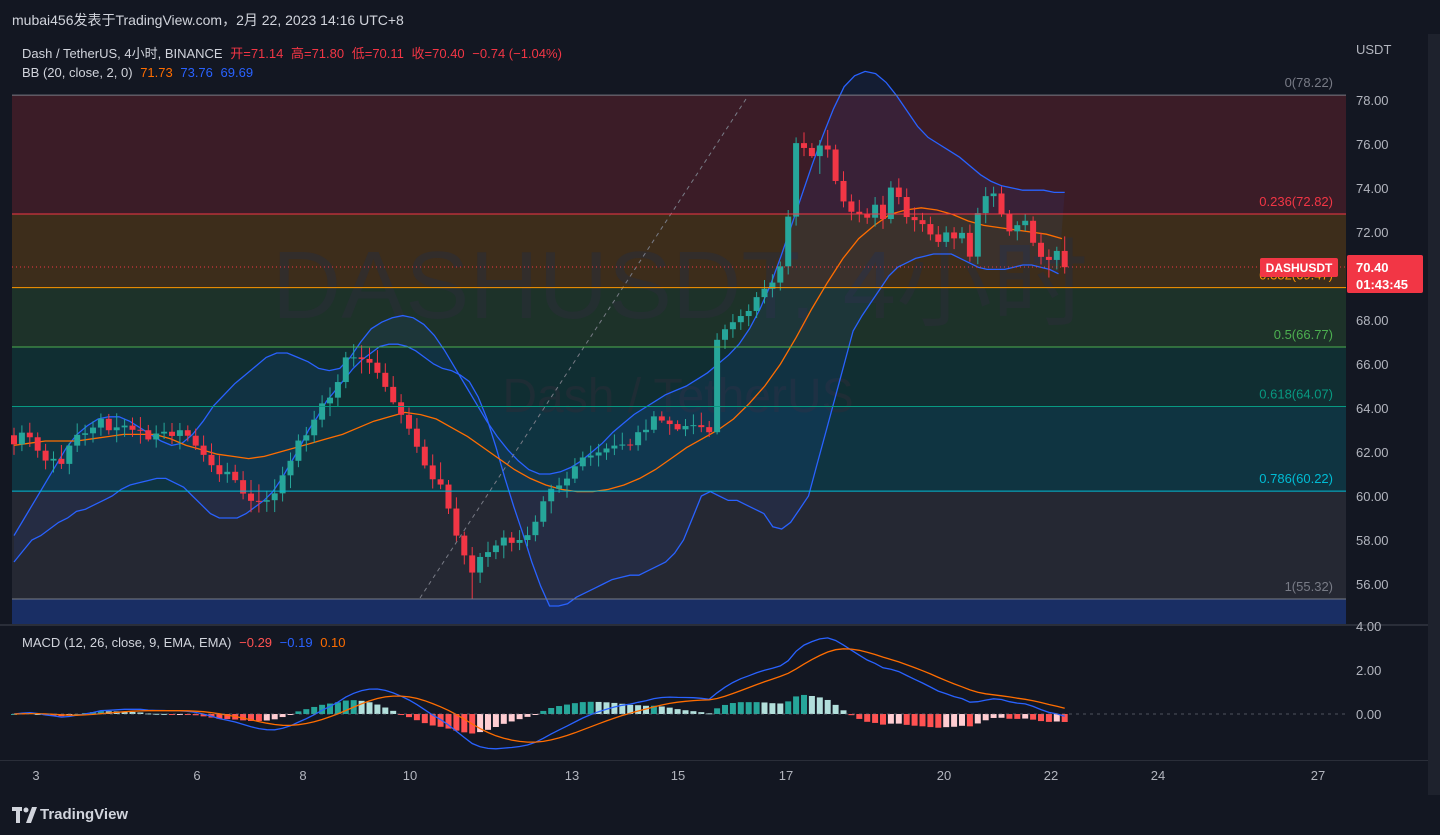 This screenshot has height=835, width=1440. What do you see at coordinates (122, 53) in the screenshot?
I see `symbol-title: Dash / TetherUS, 4小时, BINANCE` at bounding box center [122, 53].